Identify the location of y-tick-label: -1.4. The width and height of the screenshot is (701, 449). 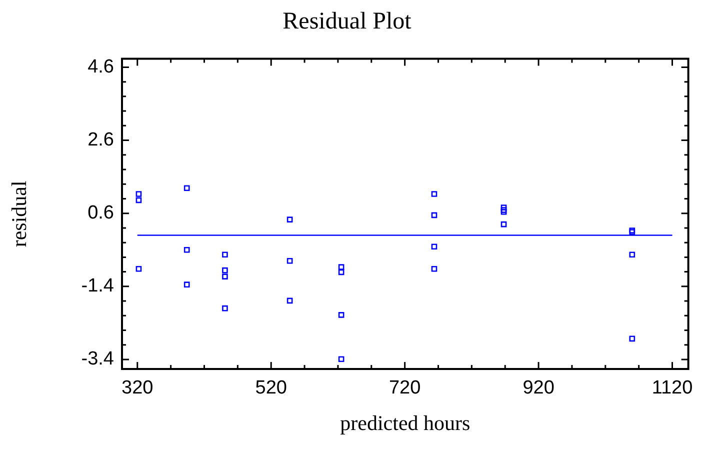
(97, 286).